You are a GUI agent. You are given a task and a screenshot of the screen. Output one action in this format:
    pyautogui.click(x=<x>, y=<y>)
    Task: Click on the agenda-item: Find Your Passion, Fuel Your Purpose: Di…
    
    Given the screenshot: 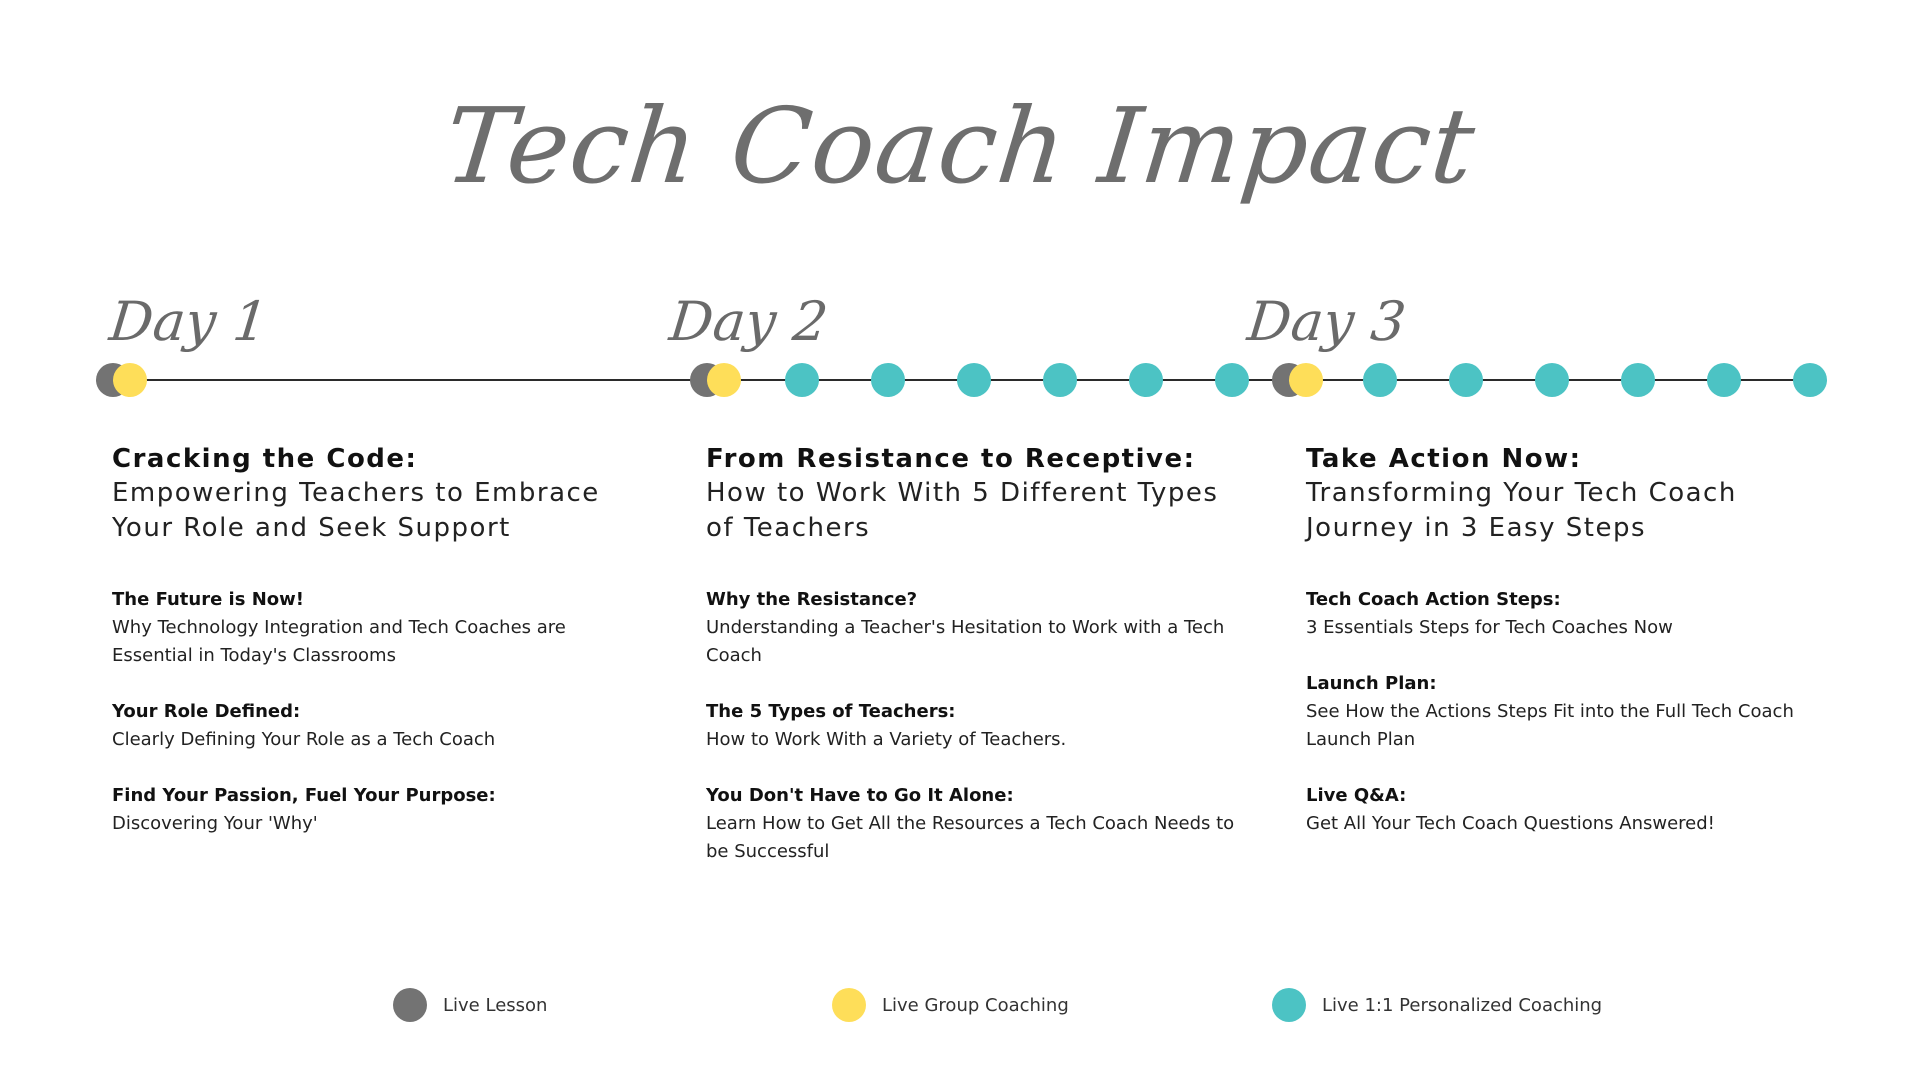 What is the action you would take?
    pyautogui.click(x=382, y=810)
    